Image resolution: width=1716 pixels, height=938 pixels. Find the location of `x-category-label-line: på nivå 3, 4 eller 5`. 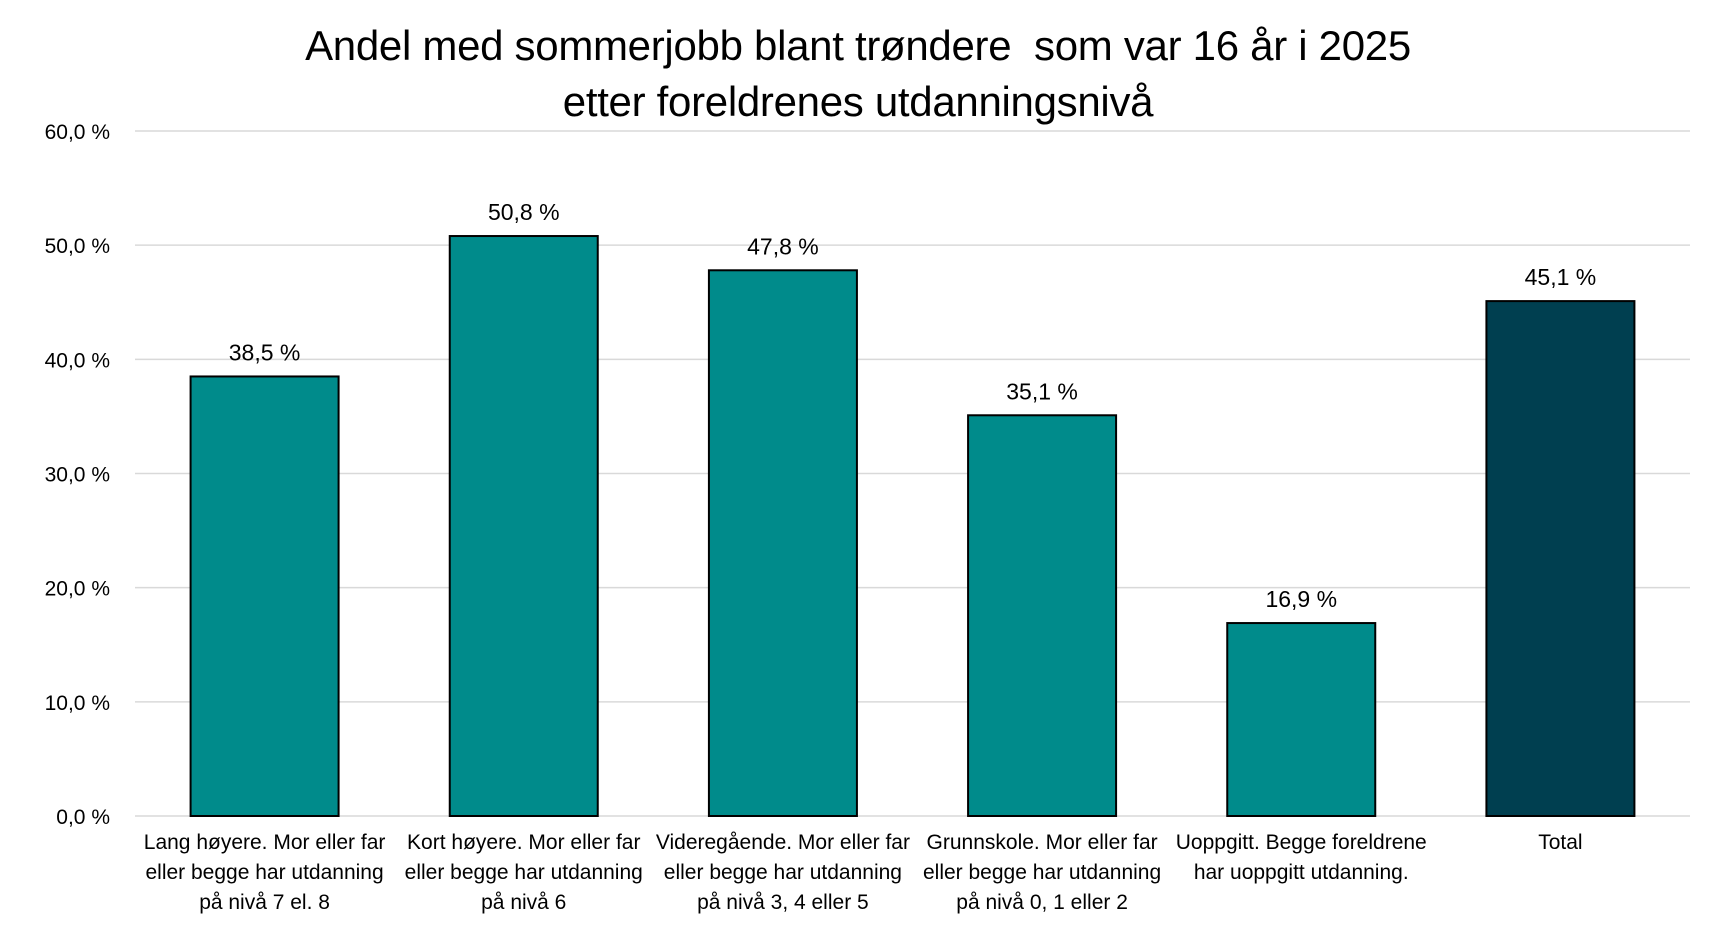

x-category-label-line: på nivå 3, 4 eller 5 is located at coordinates (783, 902).